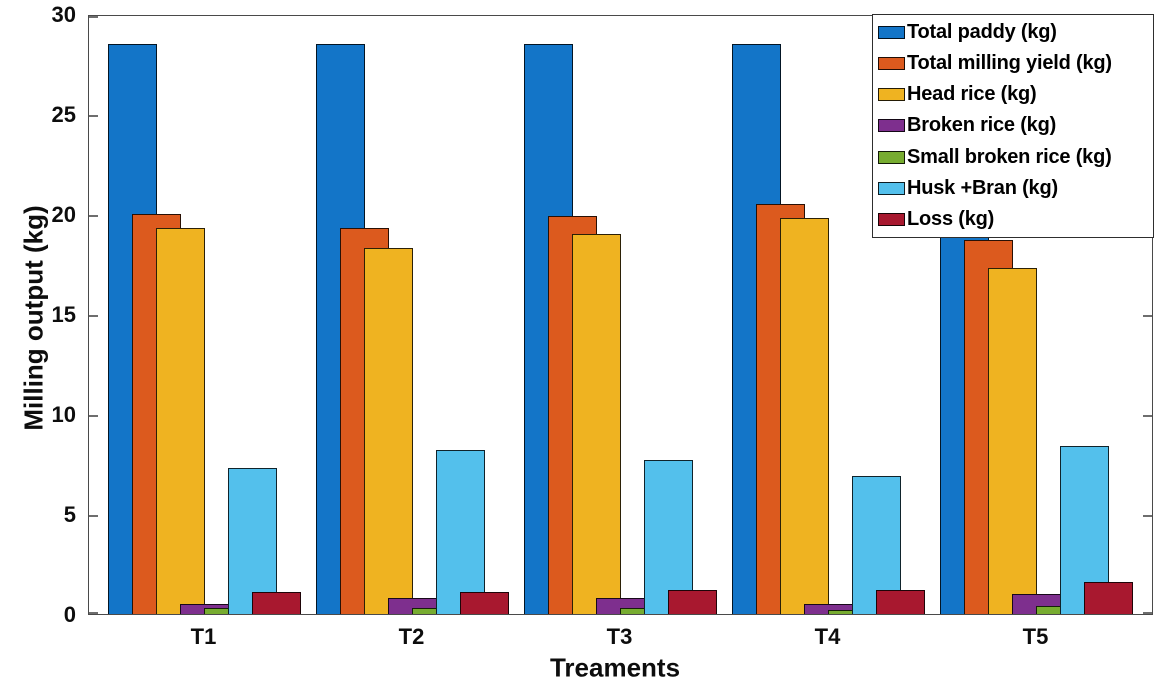 The width and height of the screenshot is (1155, 690). What do you see at coordinates (1012, 441) in the screenshot?
I see `bar-head-rice-kg-t5` at bounding box center [1012, 441].